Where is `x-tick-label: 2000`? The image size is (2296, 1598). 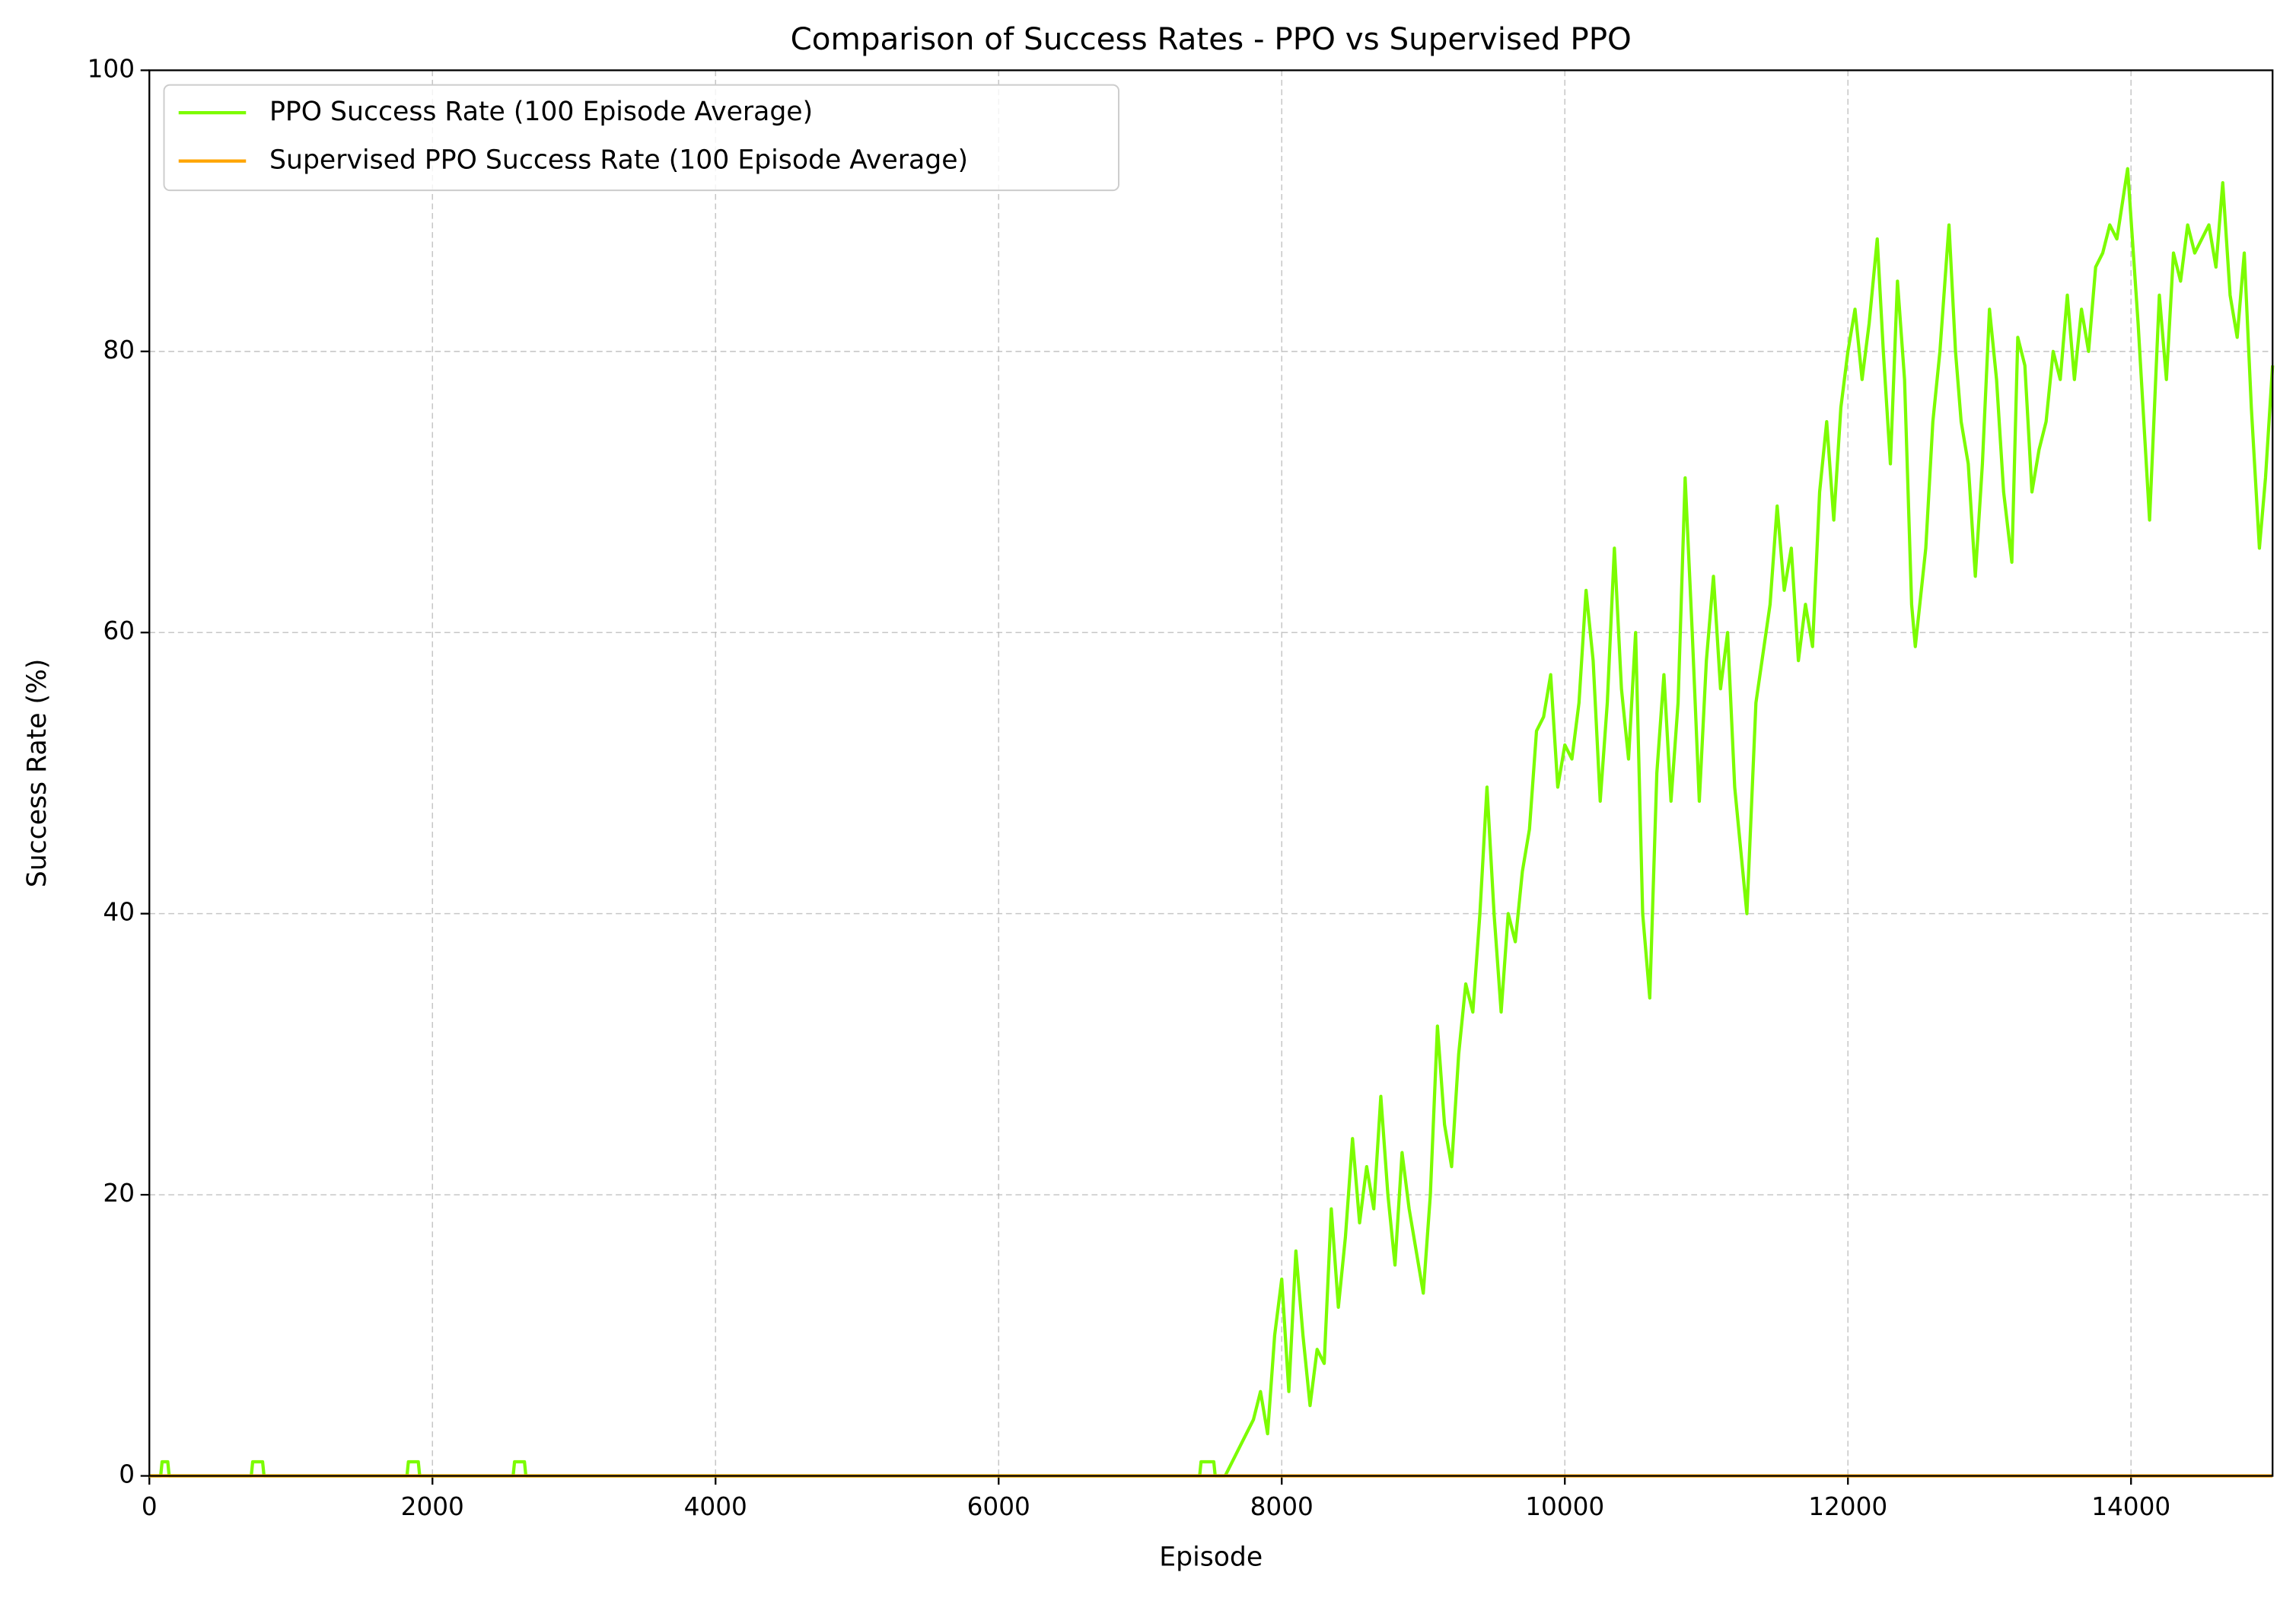 x-tick-label: 2000 is located at coordinates (432, 1506).